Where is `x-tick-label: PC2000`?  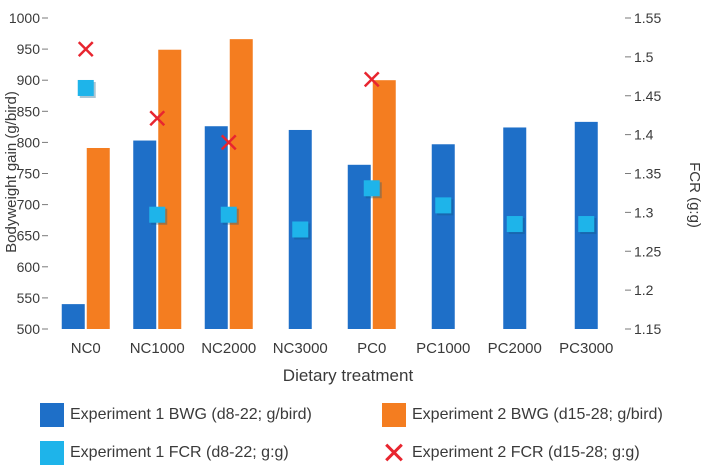
x-tick-label: PC2000 is located at coordinates (515, 348).